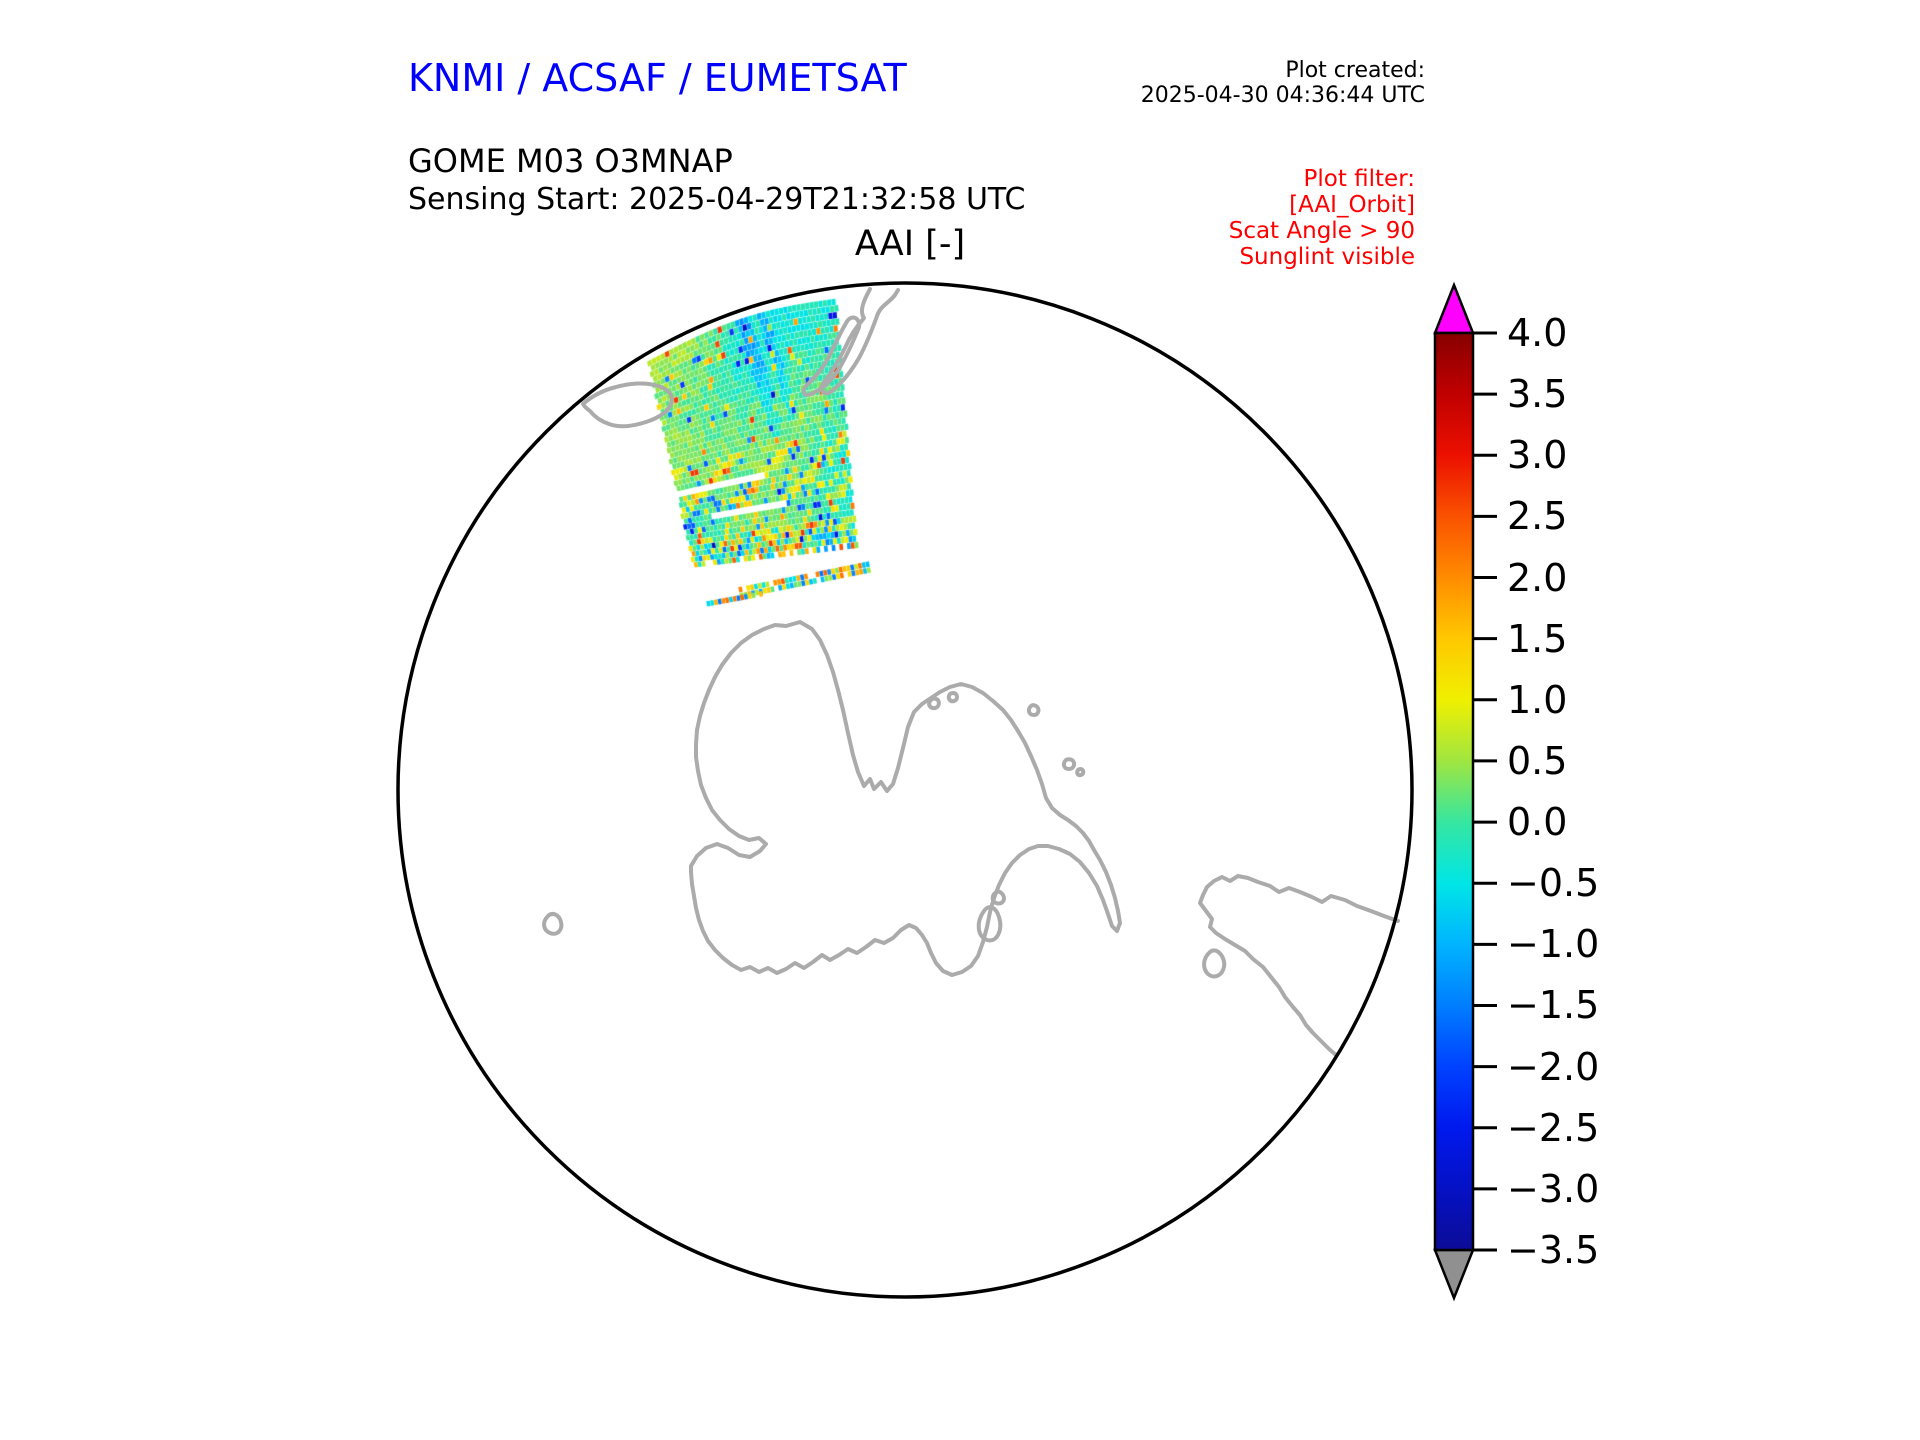 Image resolution: width=1920 pixels, height=1440 pixels. Describe the element at coordinates (1537, 333) in the screenshot. I see `colorbar-tick-label: 4.0` at that location.